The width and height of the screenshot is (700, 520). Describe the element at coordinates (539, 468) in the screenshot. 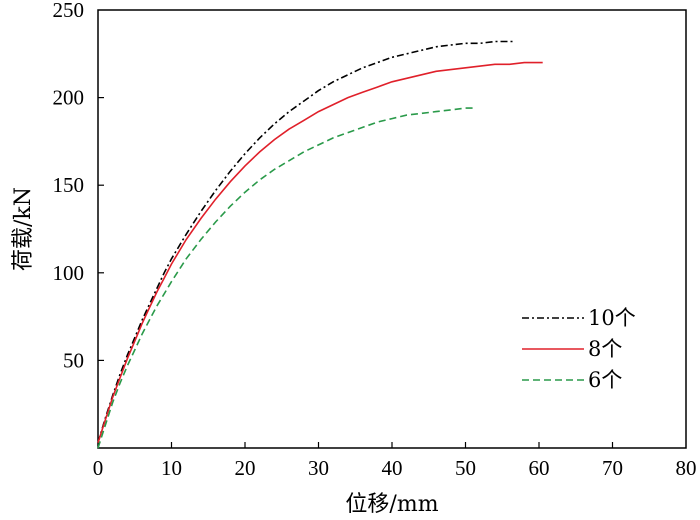

I see `x-tick-label: 60` at that location.